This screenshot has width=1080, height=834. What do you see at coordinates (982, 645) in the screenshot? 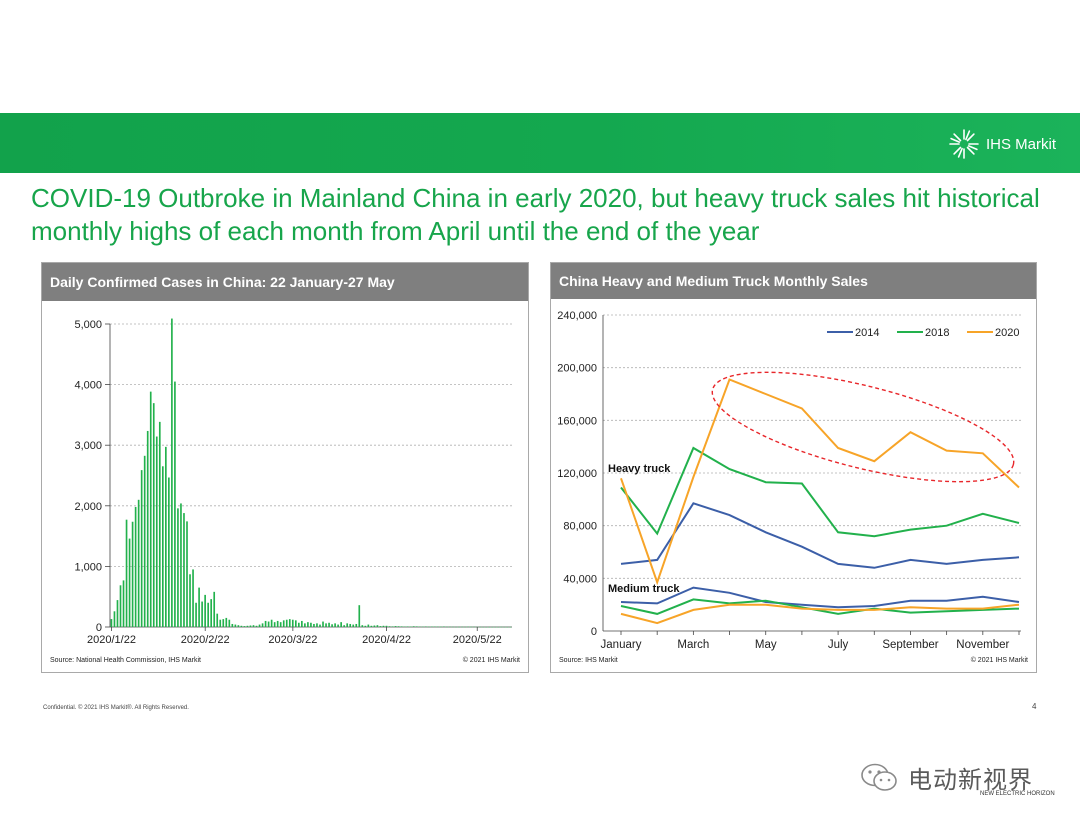
I see `x-tick-label: November` at bounding box center [982, 645].